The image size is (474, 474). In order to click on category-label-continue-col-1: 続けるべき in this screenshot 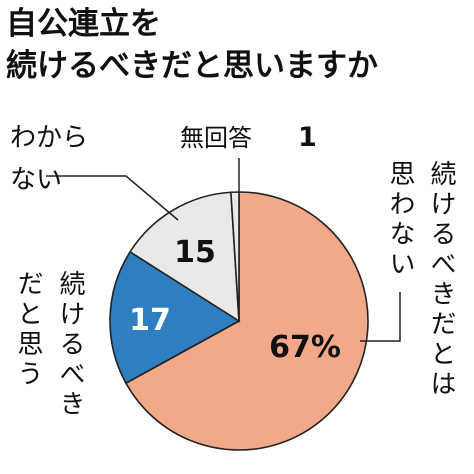, I will do `click(70, 345)`.